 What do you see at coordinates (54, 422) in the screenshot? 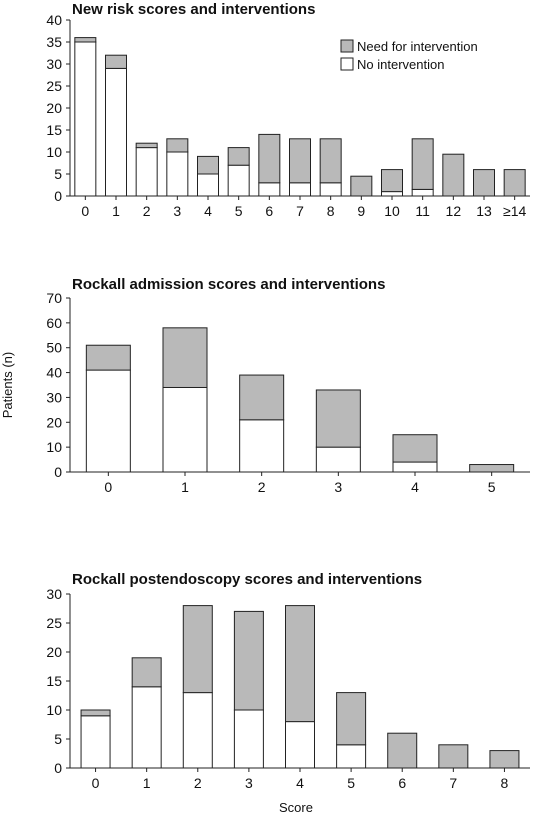
I see `y-tick-label: 20` at bounding box center [54, 422].